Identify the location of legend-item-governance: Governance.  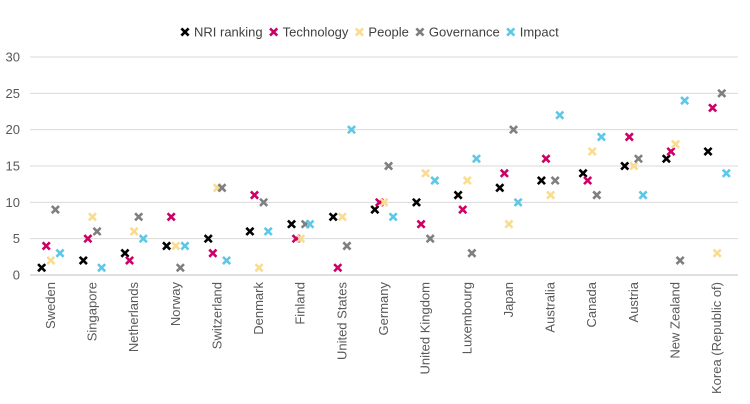
(457, 32).